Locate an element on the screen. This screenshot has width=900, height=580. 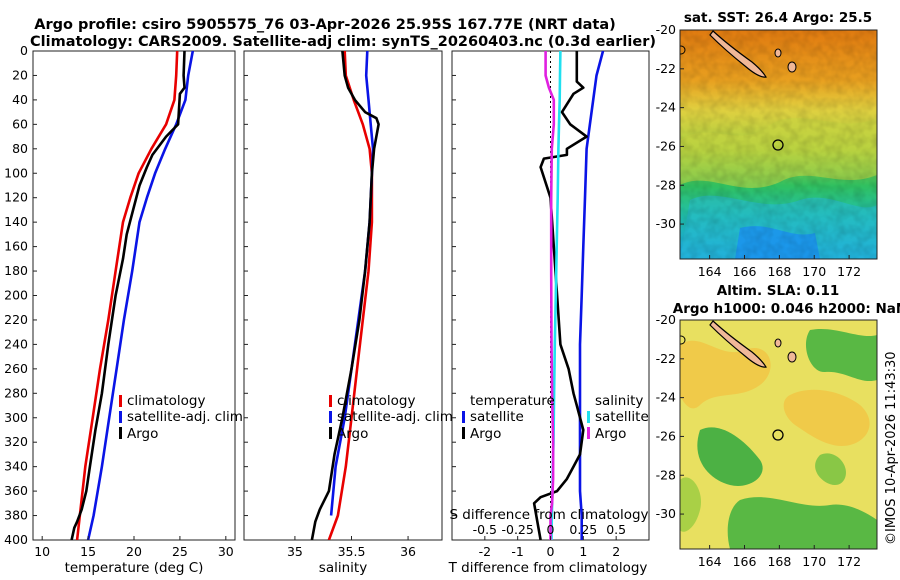
depth-tick-label: 380 is located at coordinates (16, 515).